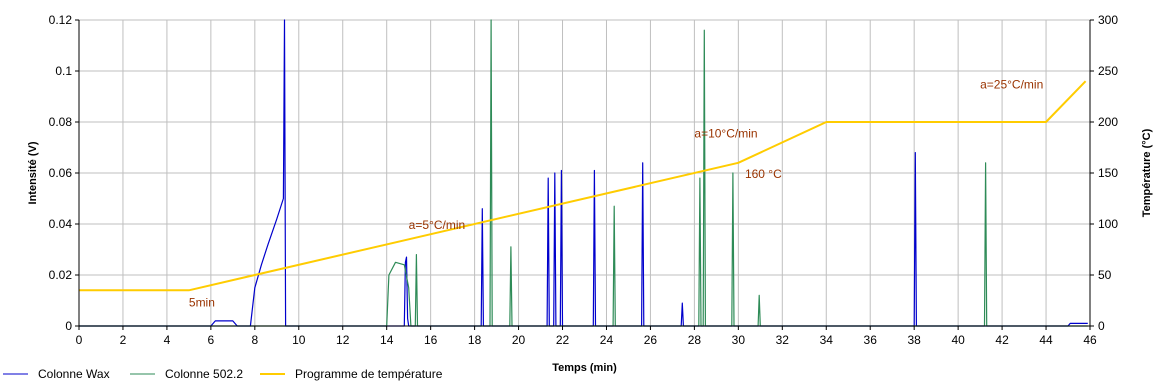 The width and height of the screenshot is (1154, 385). I want to click on y-right-tick-label-2: 100, so click(1108, 224).